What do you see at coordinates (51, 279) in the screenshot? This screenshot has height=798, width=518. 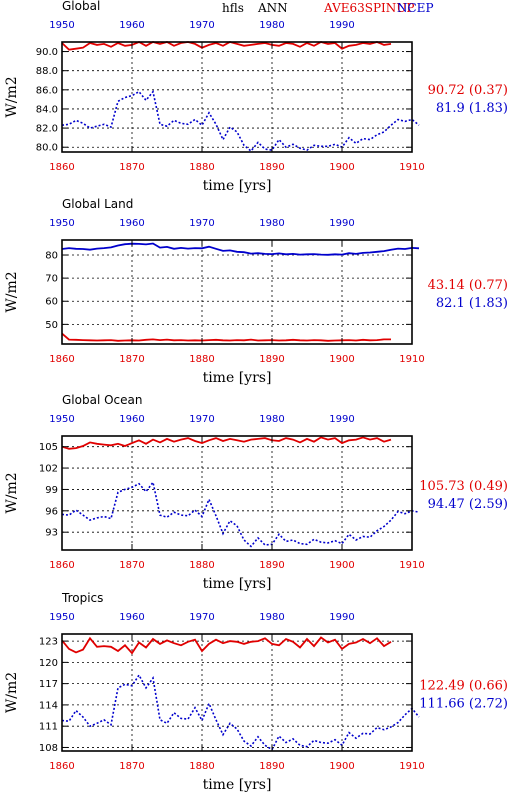 I see `y-tick-label: 70` at bounding box center [51, 279].